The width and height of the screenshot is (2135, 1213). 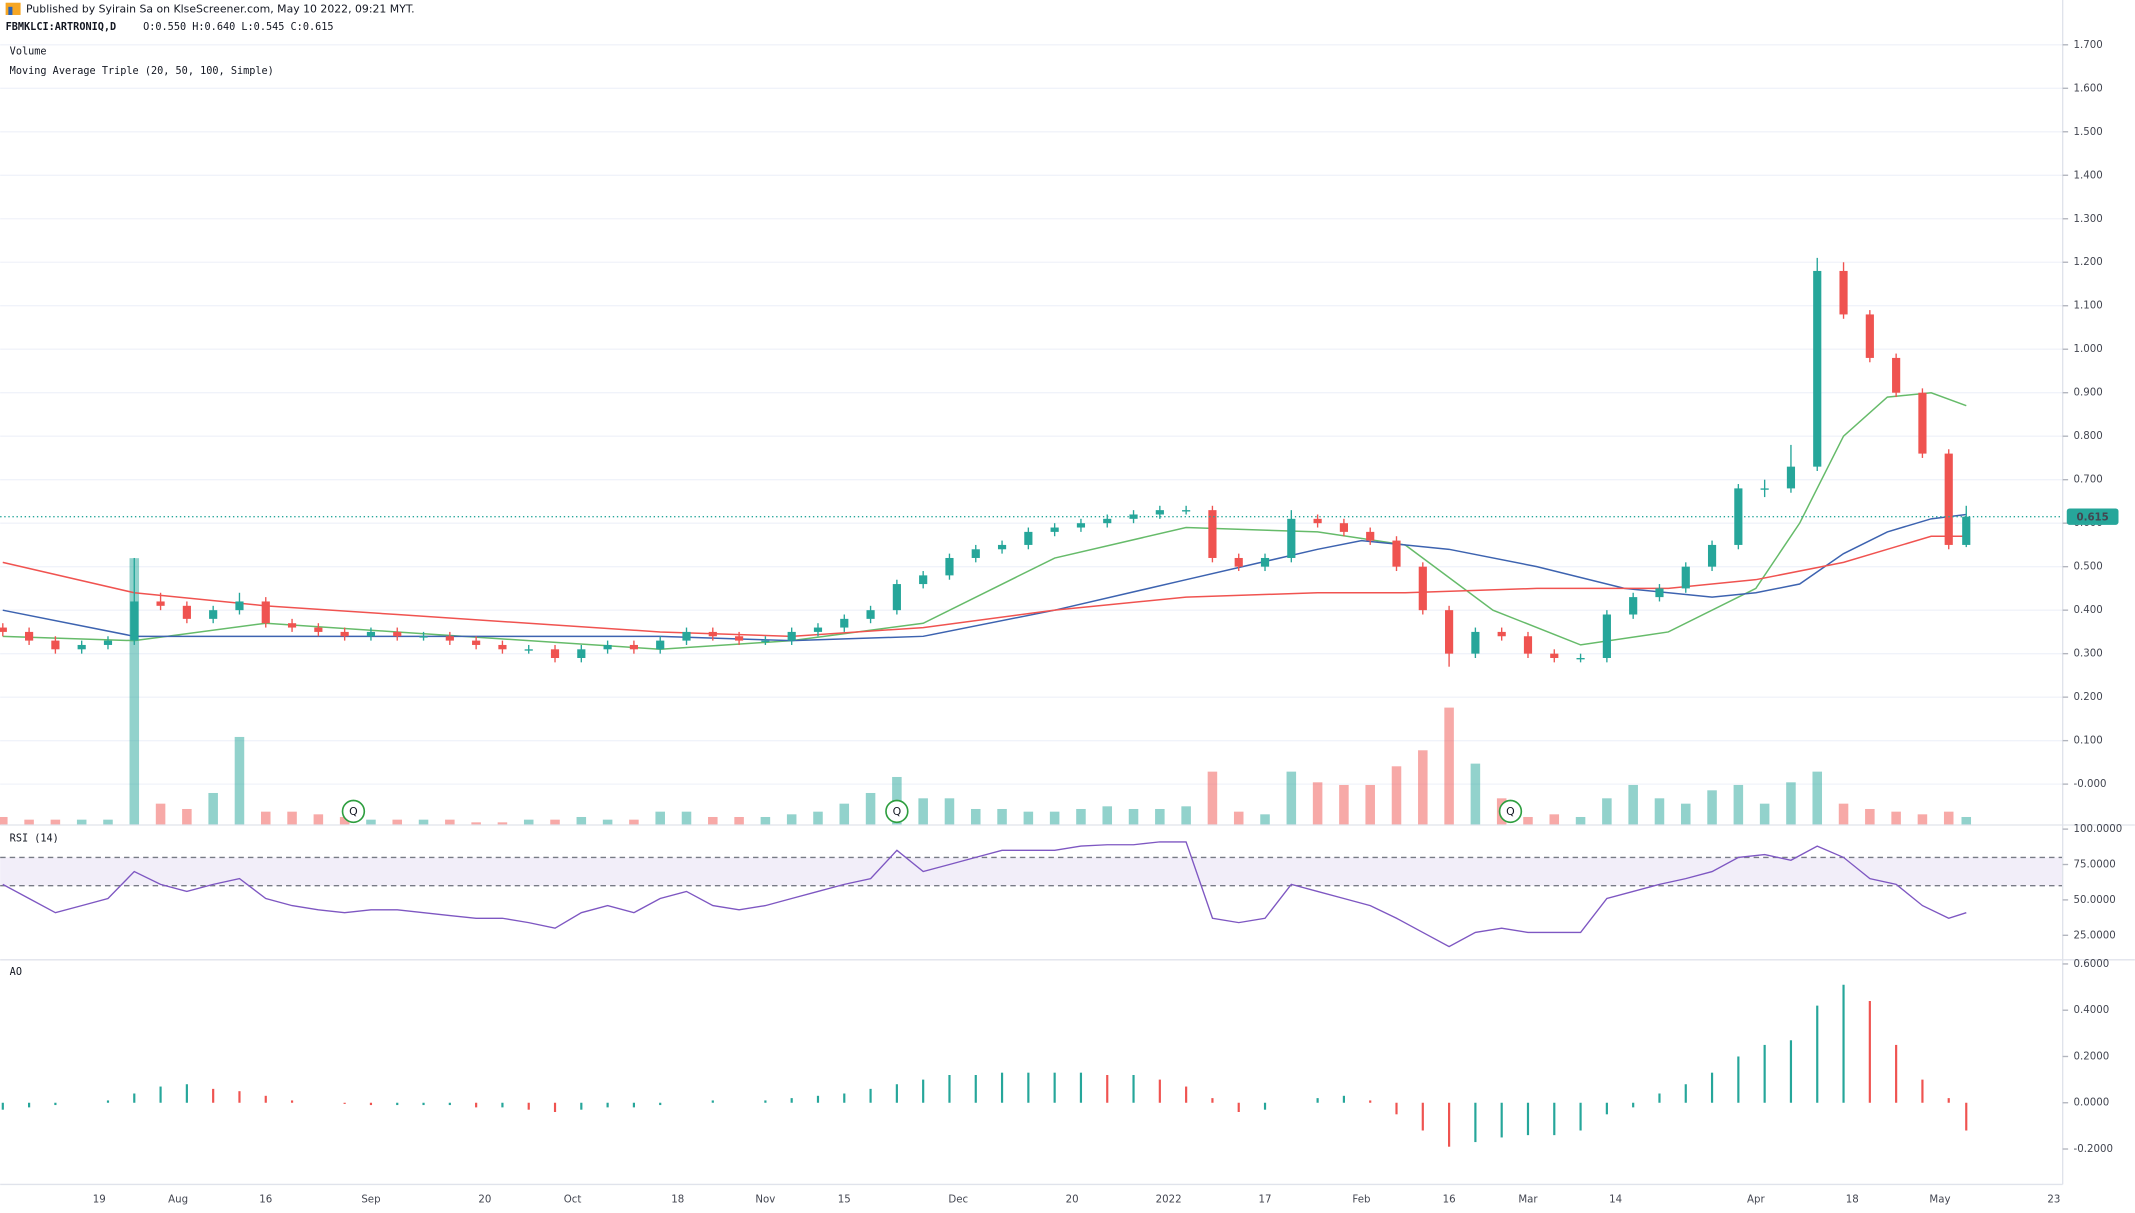 I want to click on y-tick-label: 0.6000, so click(x=2092, y=964).